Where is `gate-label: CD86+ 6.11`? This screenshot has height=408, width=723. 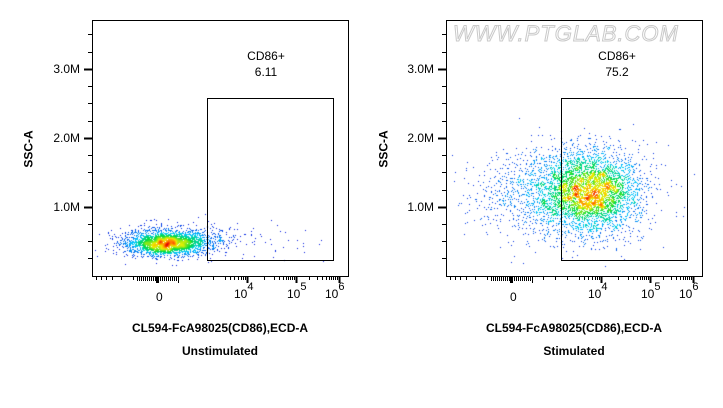
gate-label: CD86+ 6.11 is located at coordinates (266, 64).